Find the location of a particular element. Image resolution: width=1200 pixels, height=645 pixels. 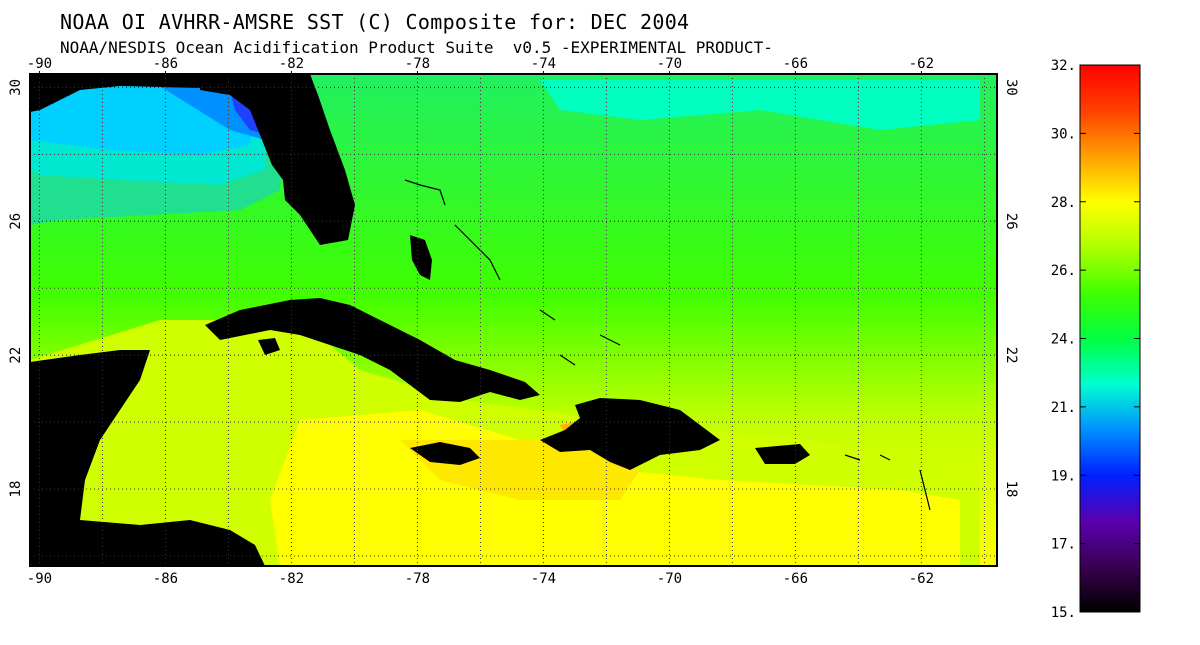

colorbar-tick-label: 30. is located at coordinates (1063, 134).